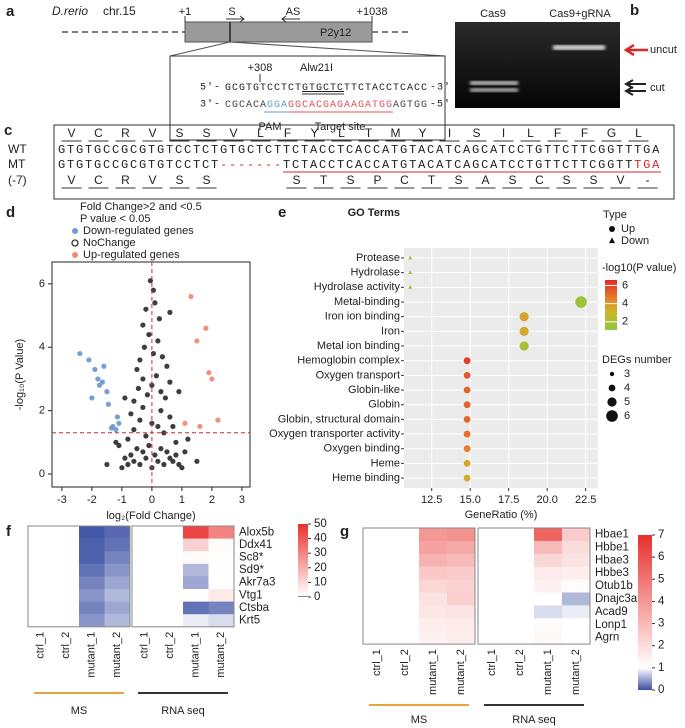 Image resolution: width=685 pixels, height=728 pixels. I want to click on colorbar-label: 40, so click(320, 539).